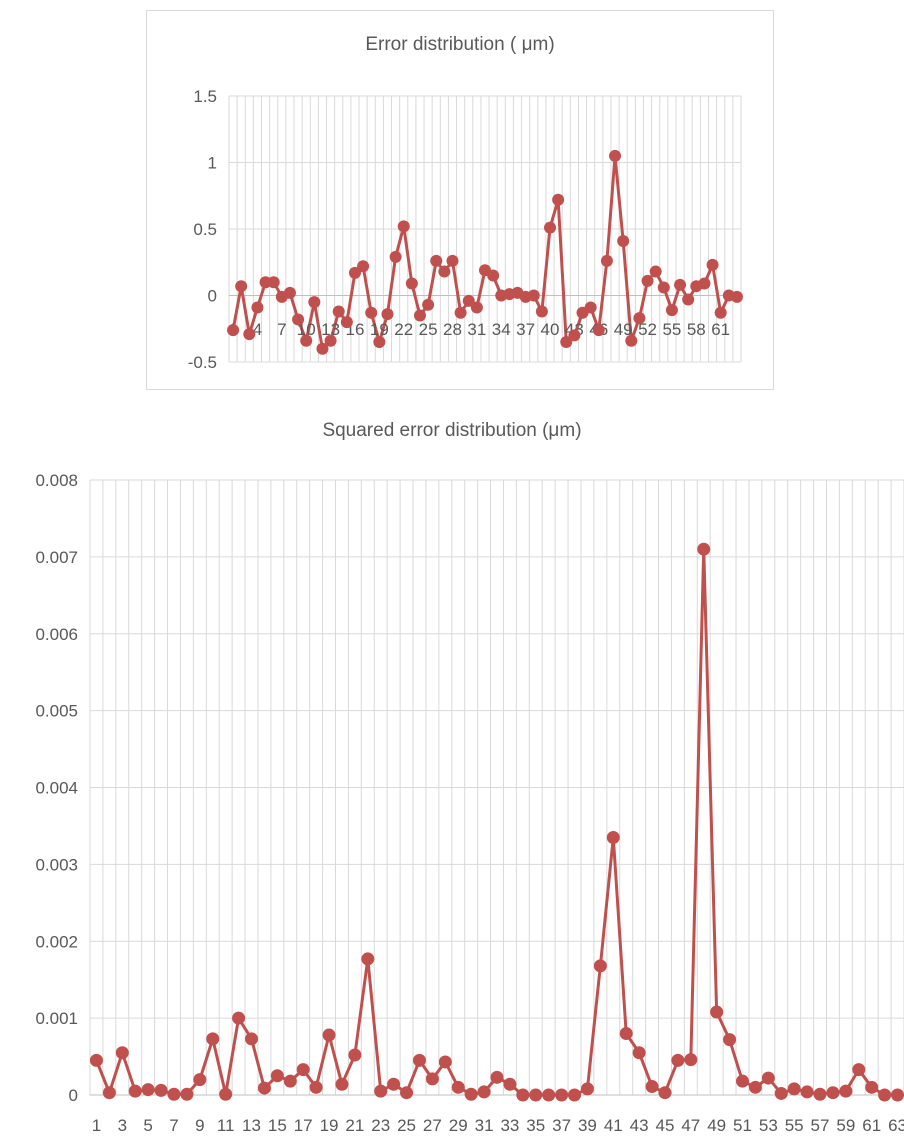 This screenshot has height=1138, width=904. I want to click on error-chart-title: Error distribution ( μm), so click(460, 44).